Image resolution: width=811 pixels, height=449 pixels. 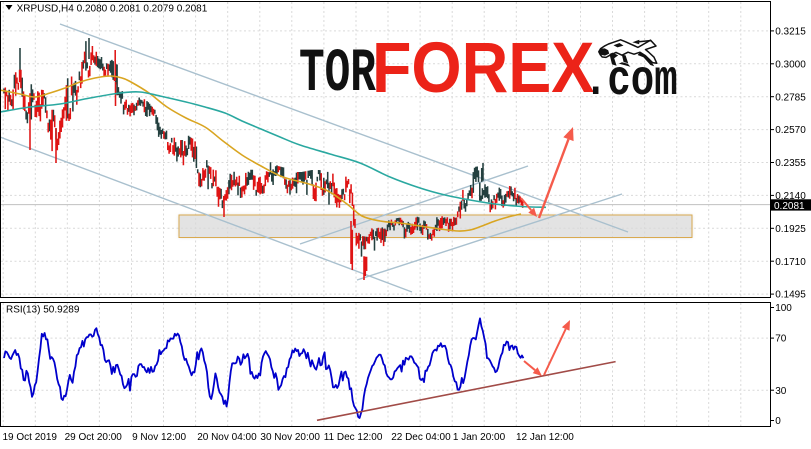 What do you see at coordinates (159, 437) in the screenshot?
I see `svg-text: 9 Nov 12:00` at bounding box center [159, 437].